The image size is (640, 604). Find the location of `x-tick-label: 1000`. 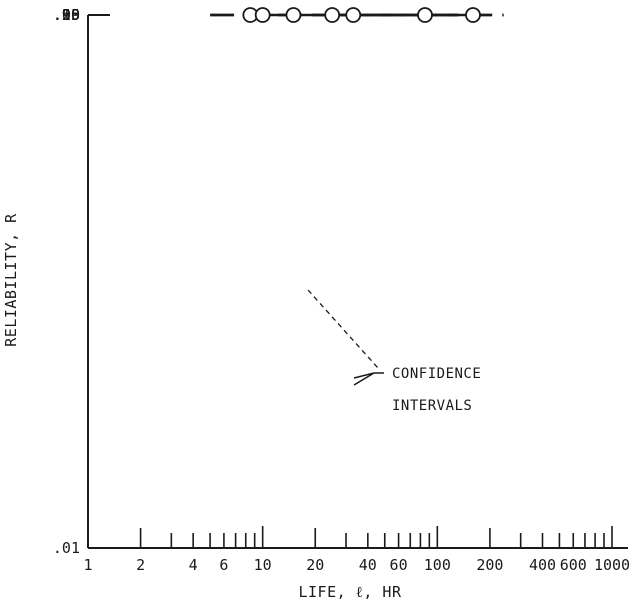

x-tick-label: 1000 is located at coordinates (612, 565).